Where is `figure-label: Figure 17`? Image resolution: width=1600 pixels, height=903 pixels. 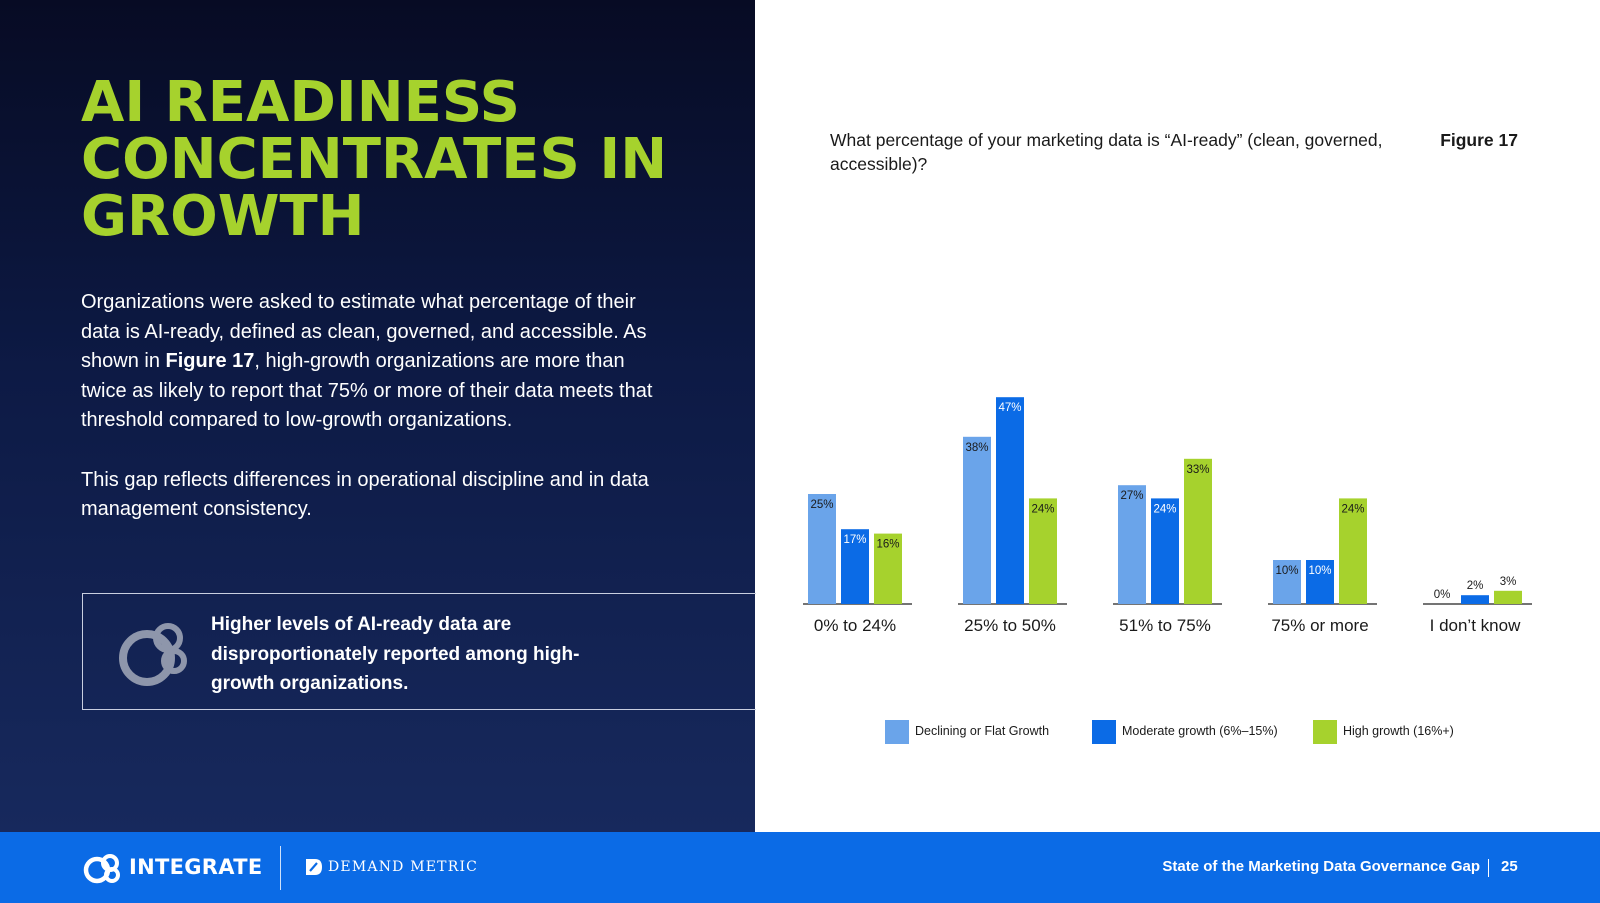
figure-label: Figure 17 is located at coordinates (1479, 140).